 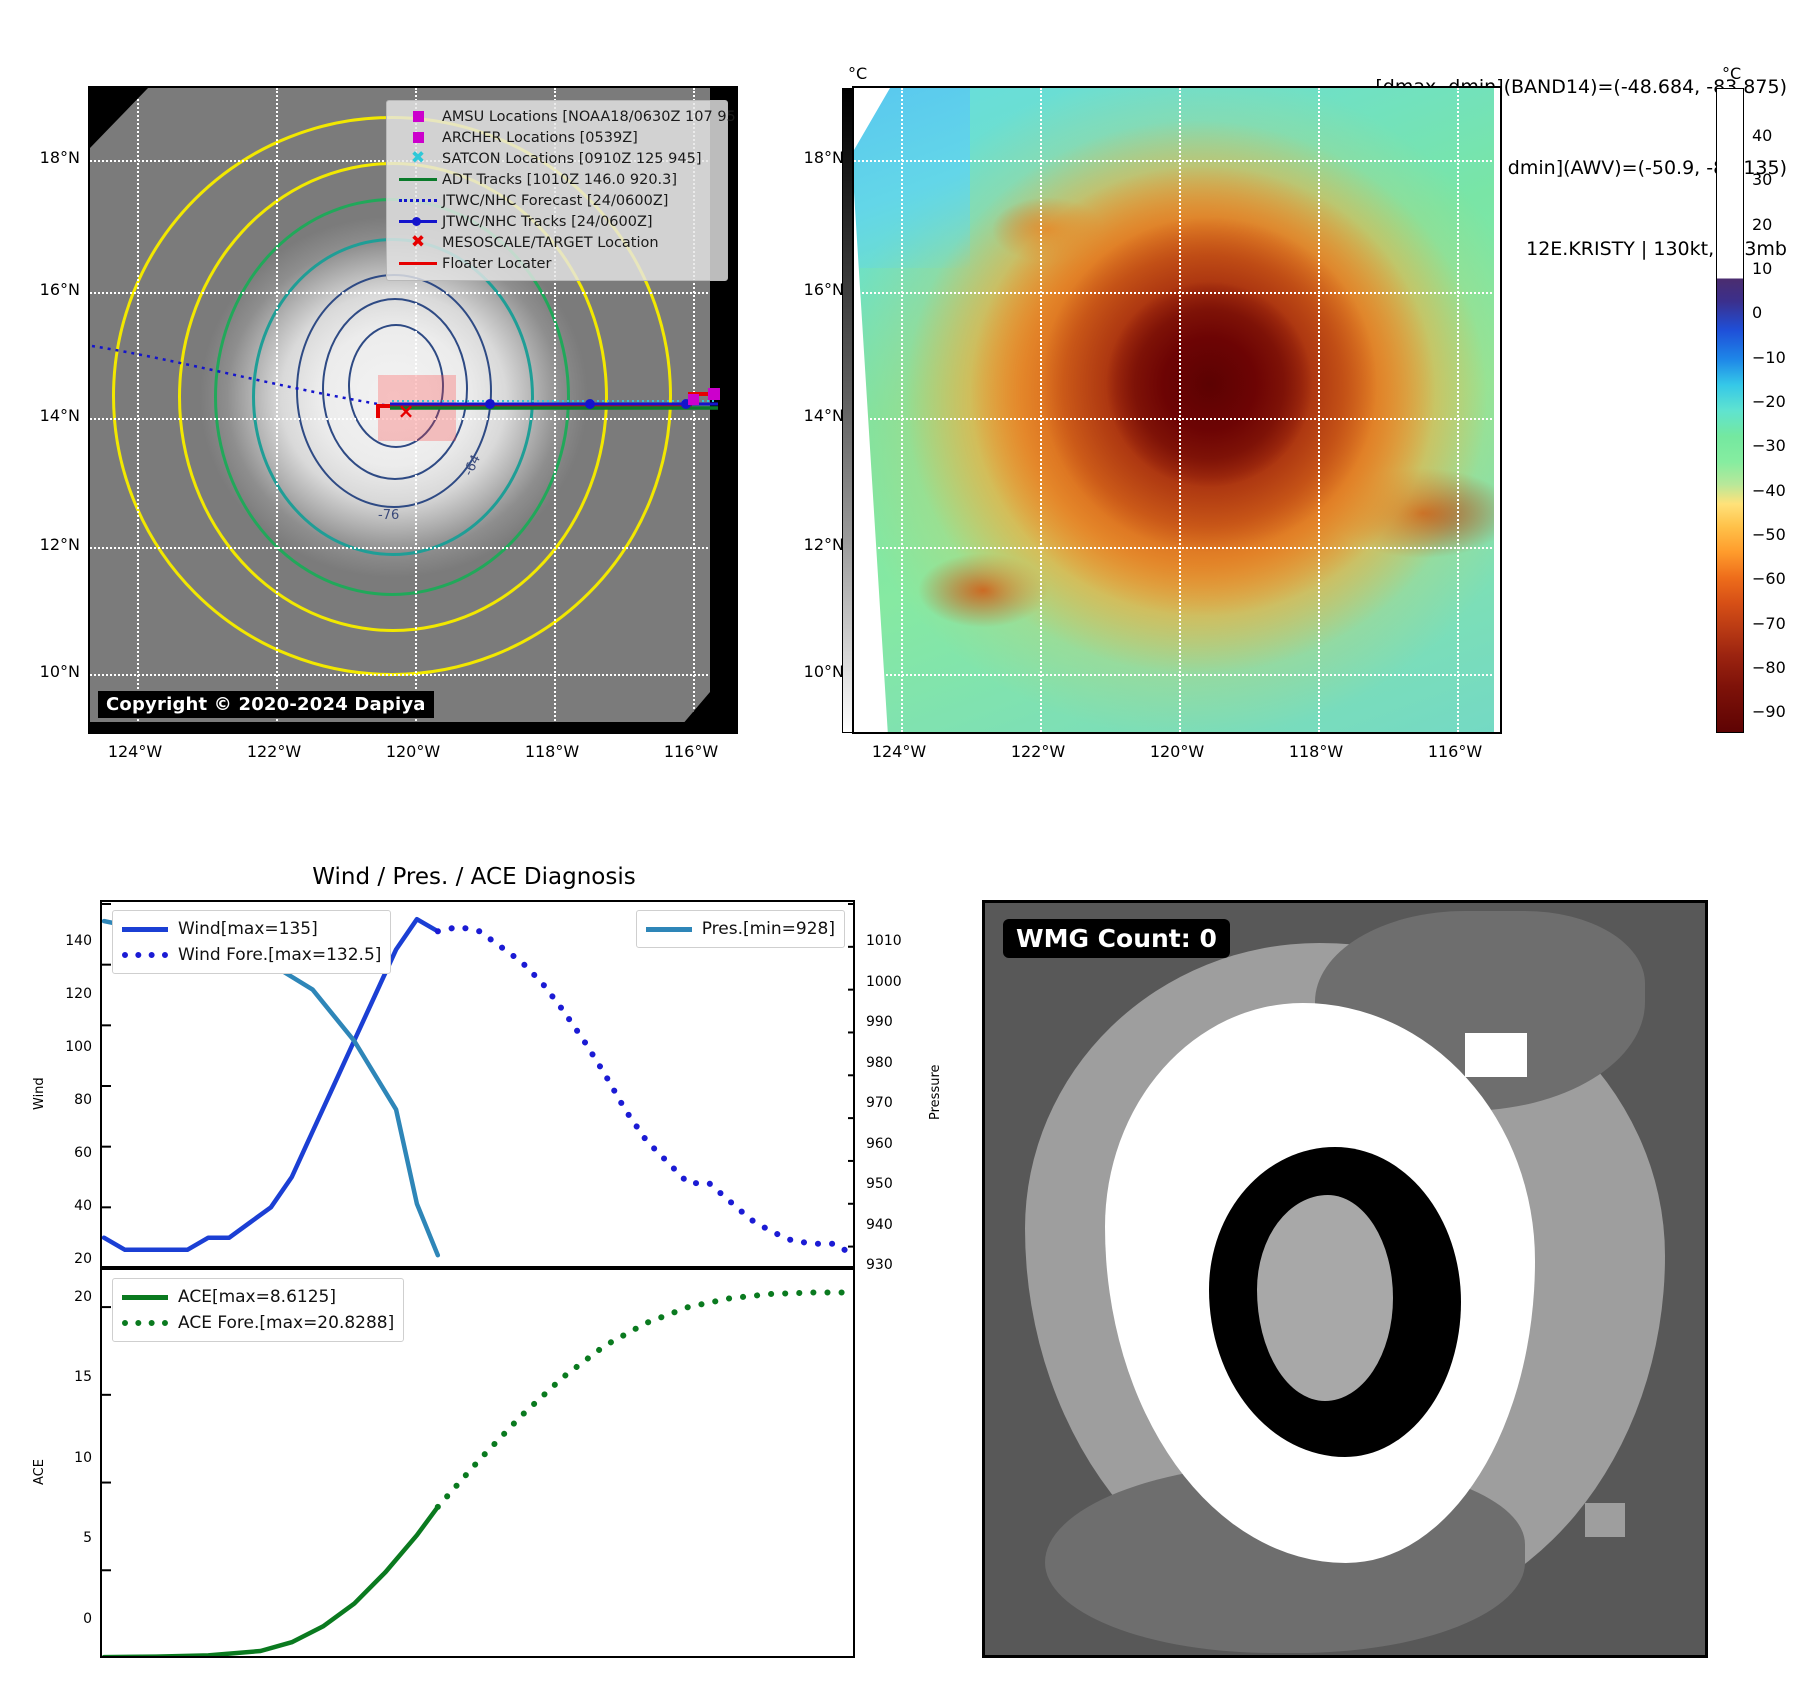 What do you see at coordinates (565, 116) in the screenshot?
I see `legend-item-amsu: AMSU Locations [NOAA18/0630Z 107 956]` at bounding box center [565, 116].